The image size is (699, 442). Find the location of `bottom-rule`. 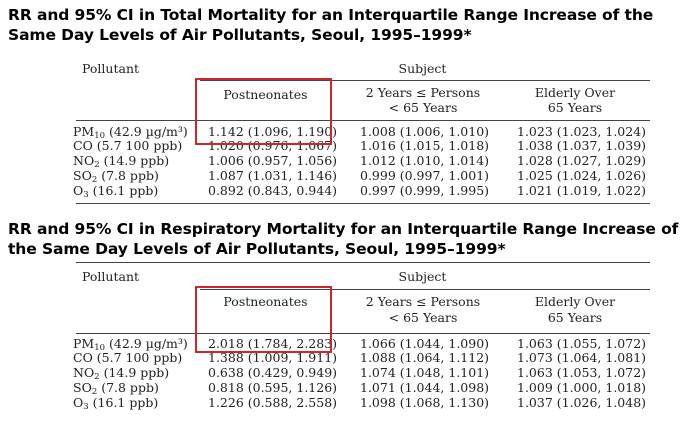

bottom-rule is located at coordinates (363, 203).